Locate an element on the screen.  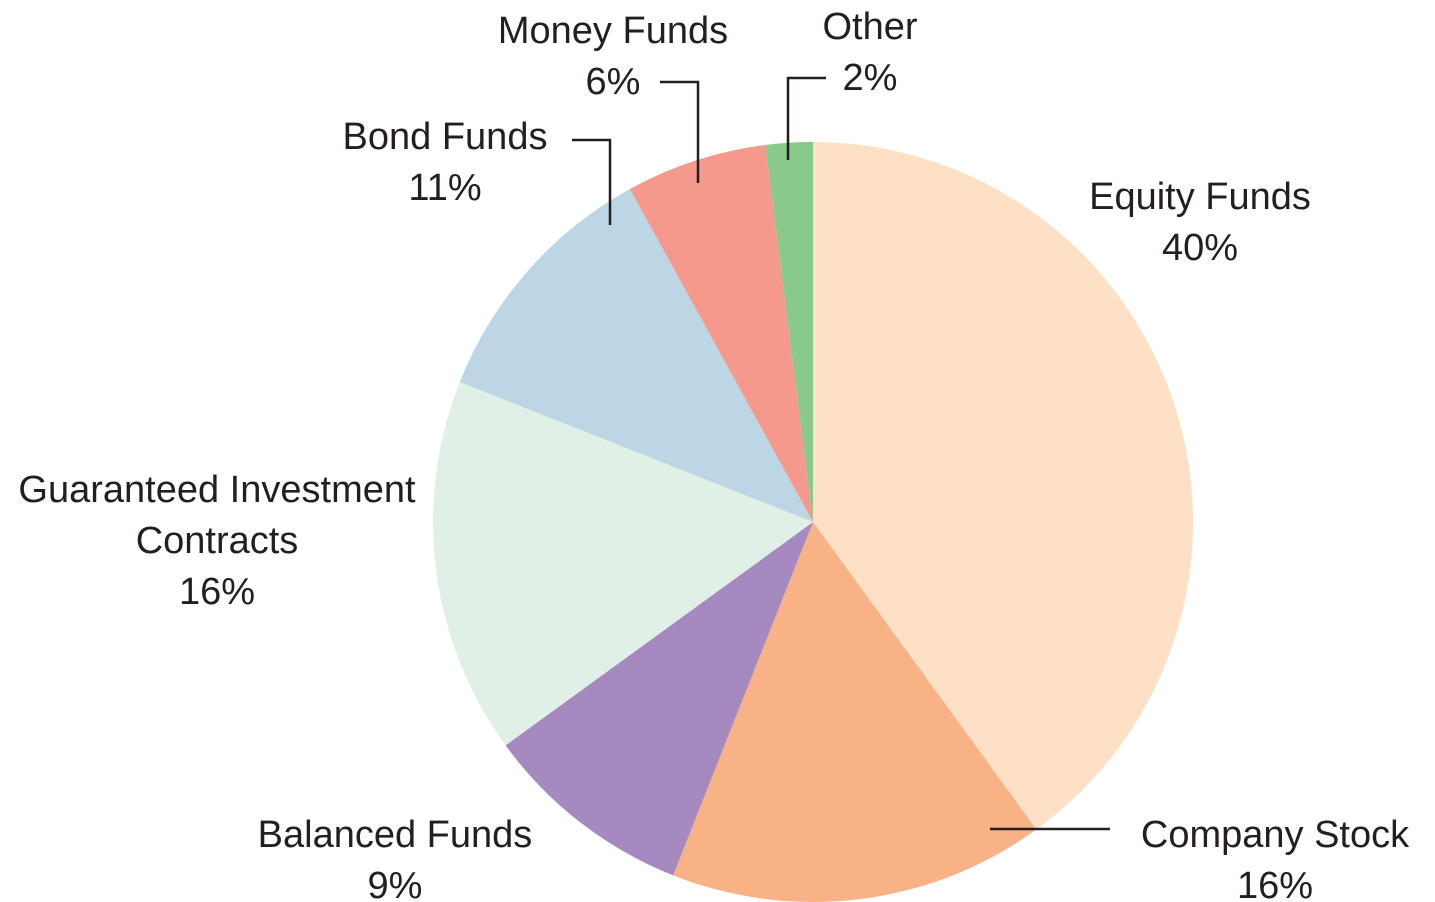
category-label: Equity Funds is located at coordinates (1200, 197).